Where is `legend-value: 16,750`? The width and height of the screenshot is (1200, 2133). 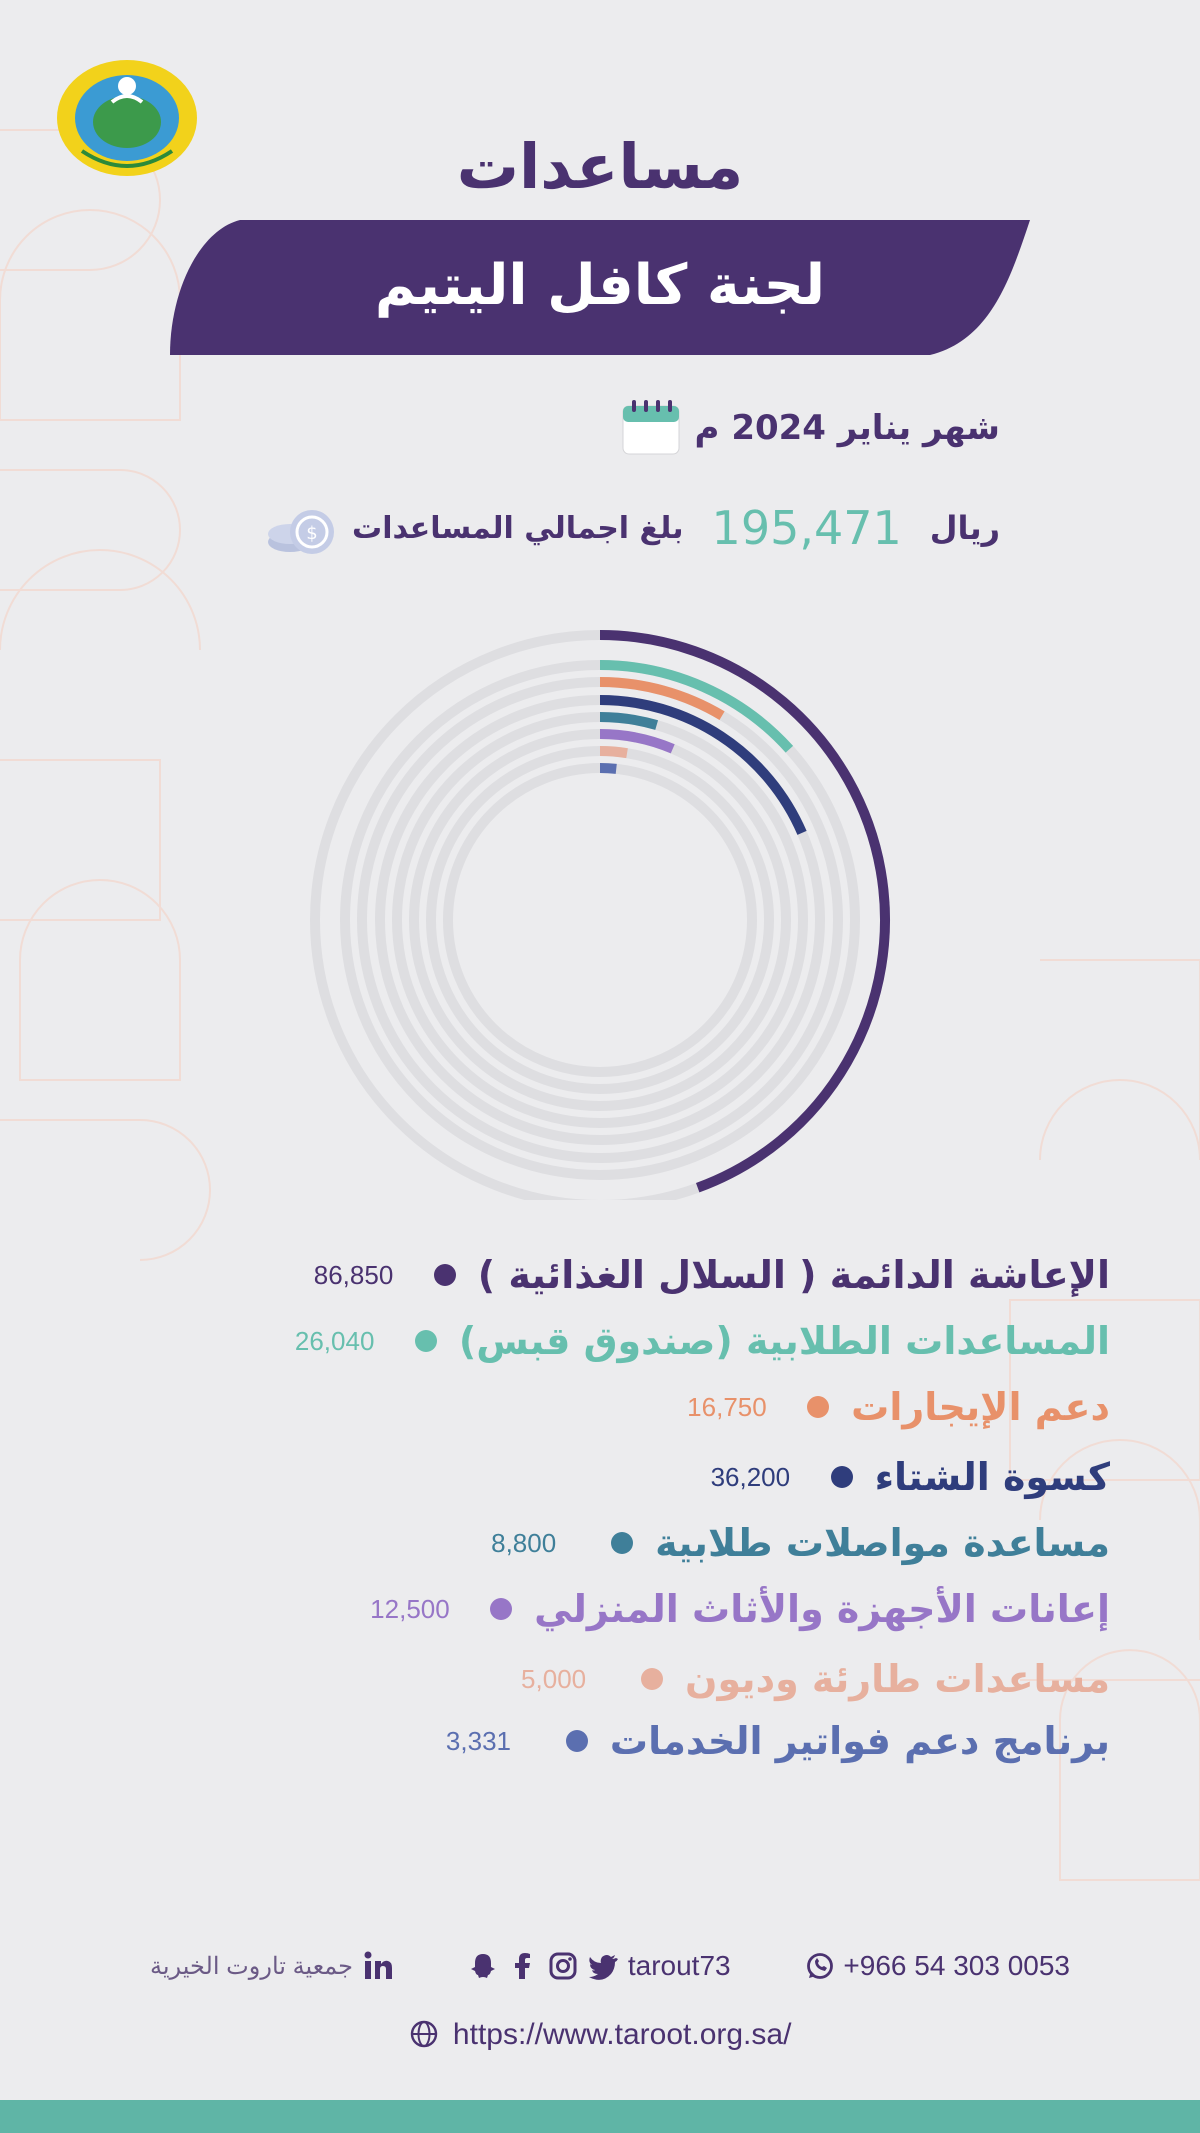
legend-value: 16,750 is located at coordinates (727, 1406).